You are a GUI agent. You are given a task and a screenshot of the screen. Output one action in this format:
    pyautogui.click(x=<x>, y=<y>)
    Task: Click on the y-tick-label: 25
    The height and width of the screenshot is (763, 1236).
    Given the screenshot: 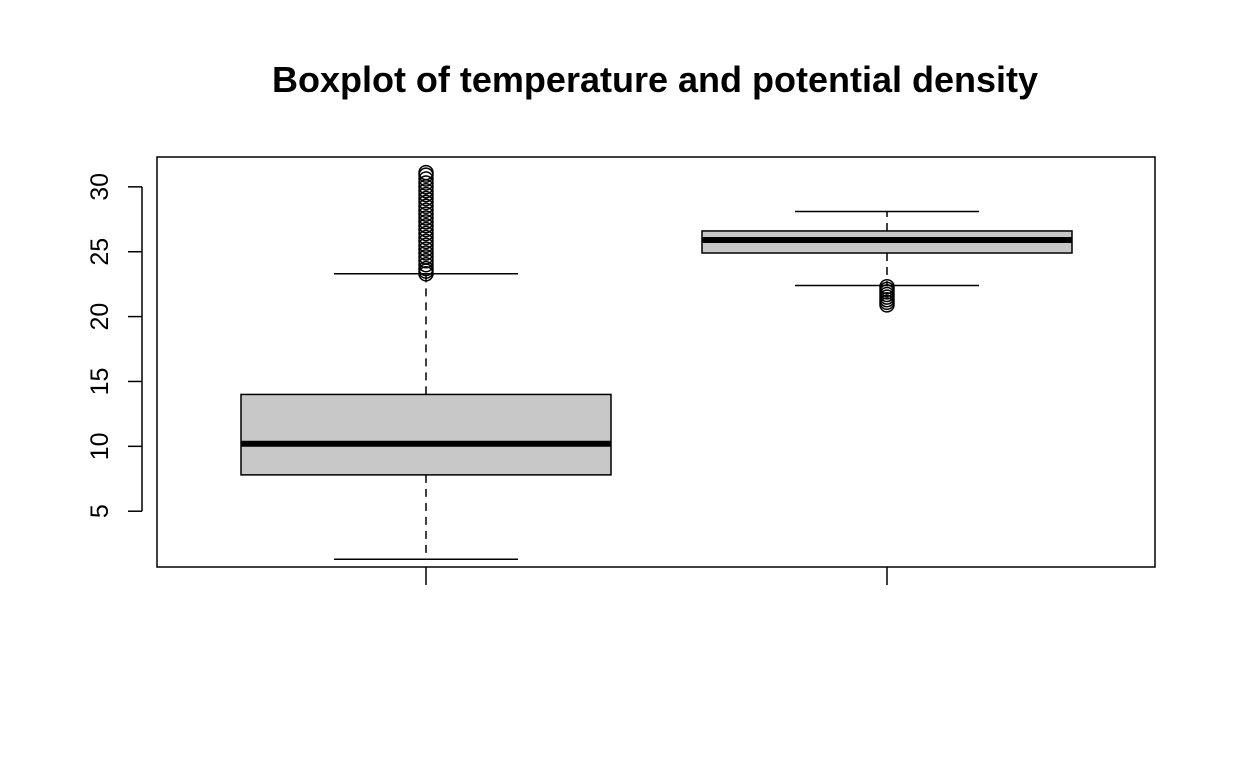 What is the action you would take?
    pyautogui.click(x=100, y=252)
    